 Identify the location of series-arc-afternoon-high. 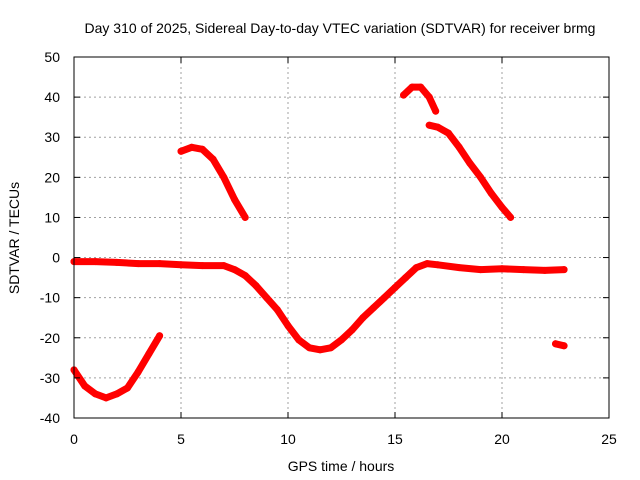
(420, 99).